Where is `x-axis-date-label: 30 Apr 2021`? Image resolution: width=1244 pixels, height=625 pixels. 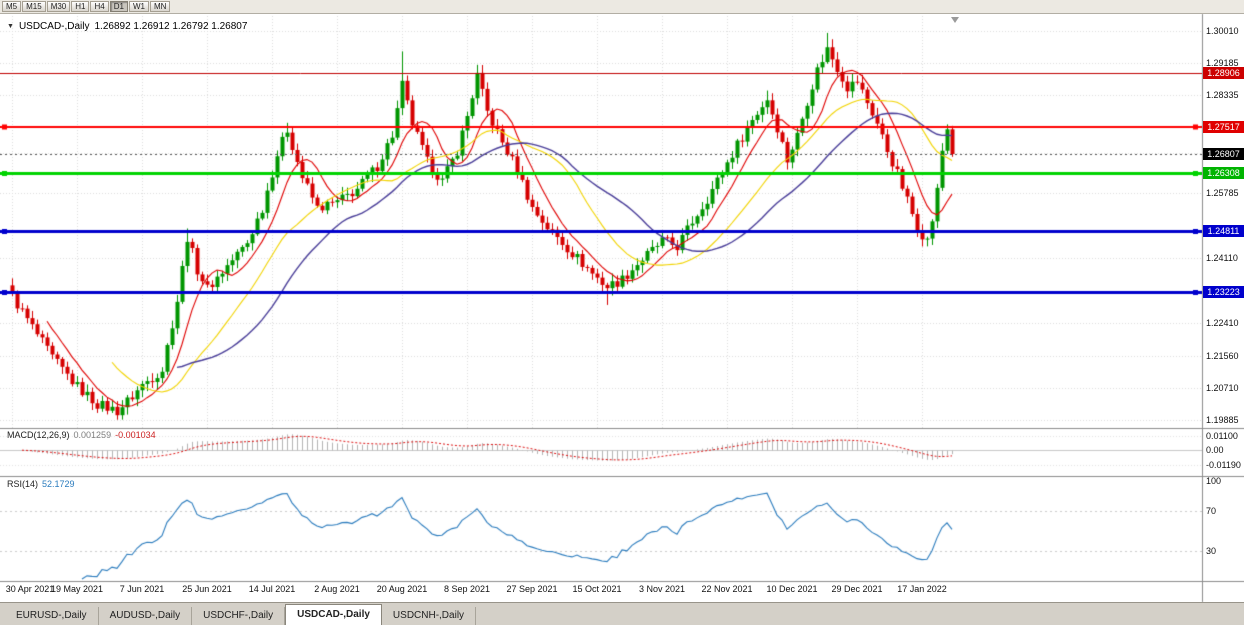 x-axis-date-label: 30 Apr 2021 is located at coordinates (30, 589).